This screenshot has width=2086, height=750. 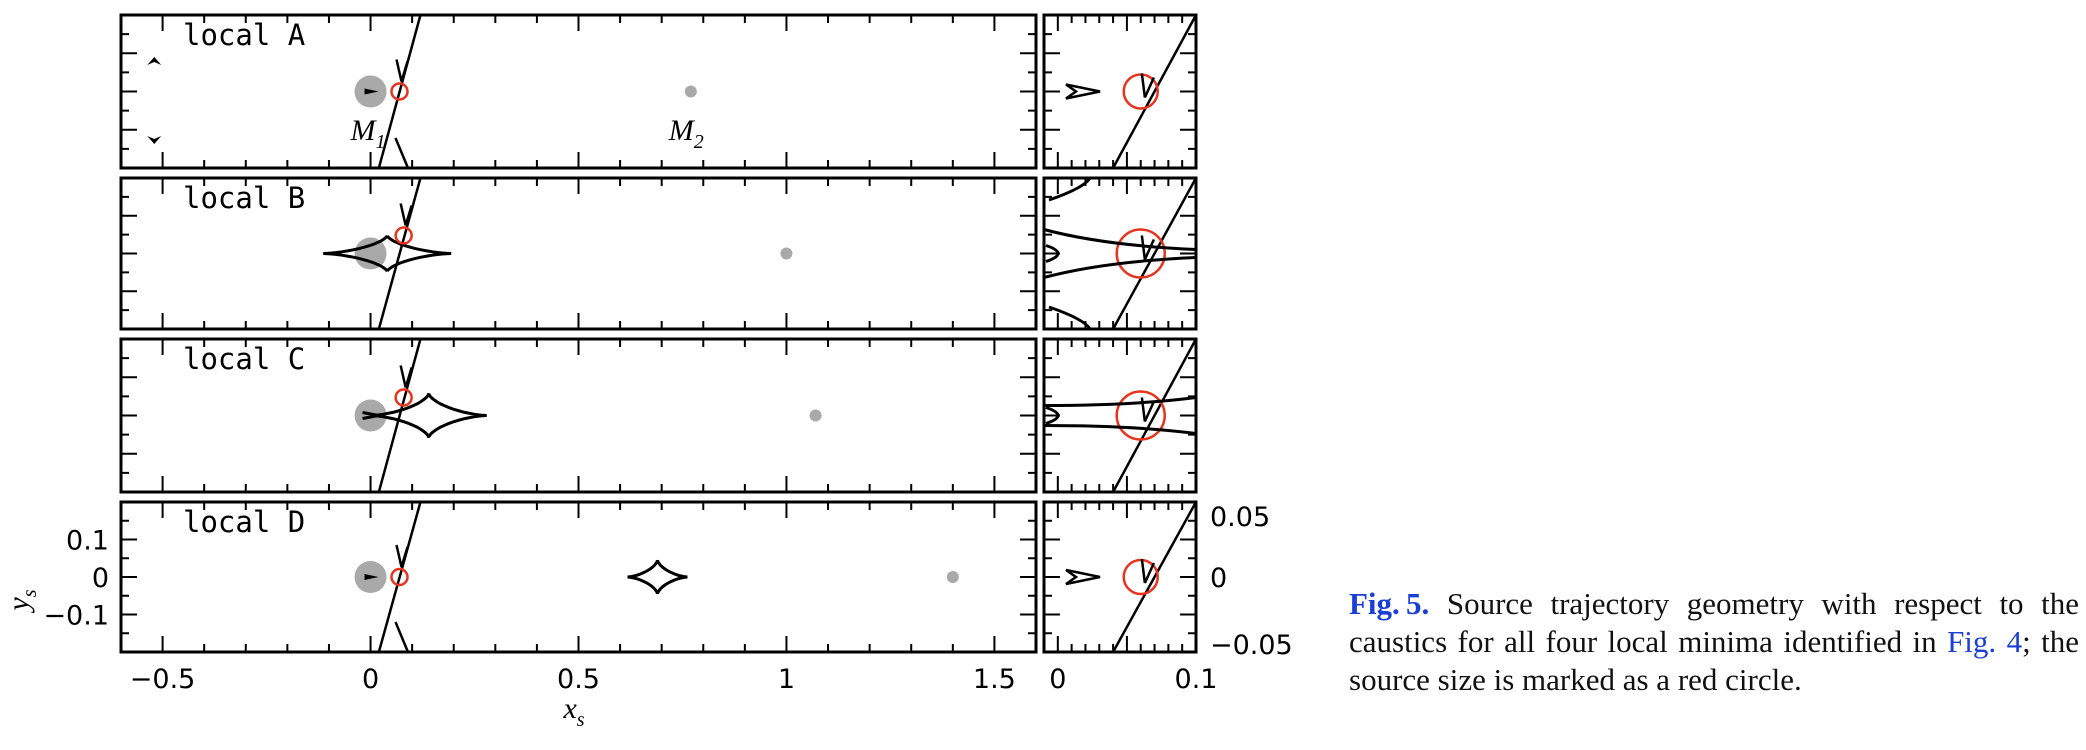 What do you see at coordinates (370, 253) in the screenshot?
I see `mass-m1` at bounding box center [370, 253].